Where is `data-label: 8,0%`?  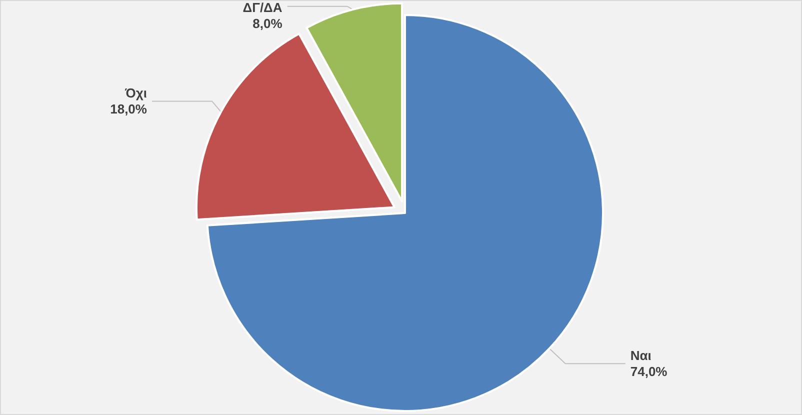 data-label: 8,0% is located at coordinates (267, 23).